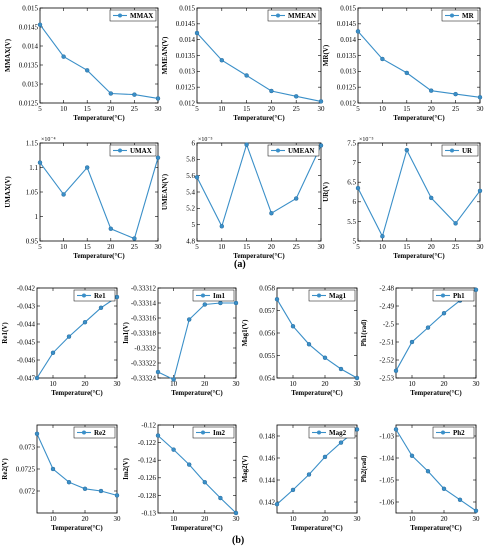  Describe the element at coordinates (8, 55) in the screenshot. I see `y-axis-label: MMAX(V)` at that location.